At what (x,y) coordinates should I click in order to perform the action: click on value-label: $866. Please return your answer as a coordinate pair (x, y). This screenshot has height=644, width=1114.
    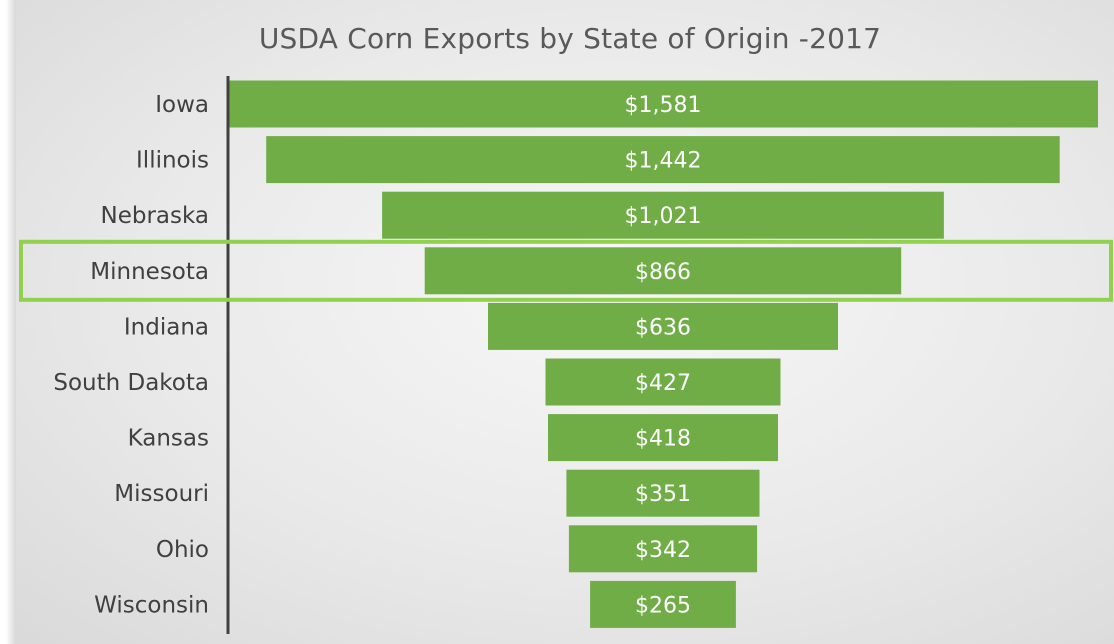
    Looking at the image, I should click on (663, 272).